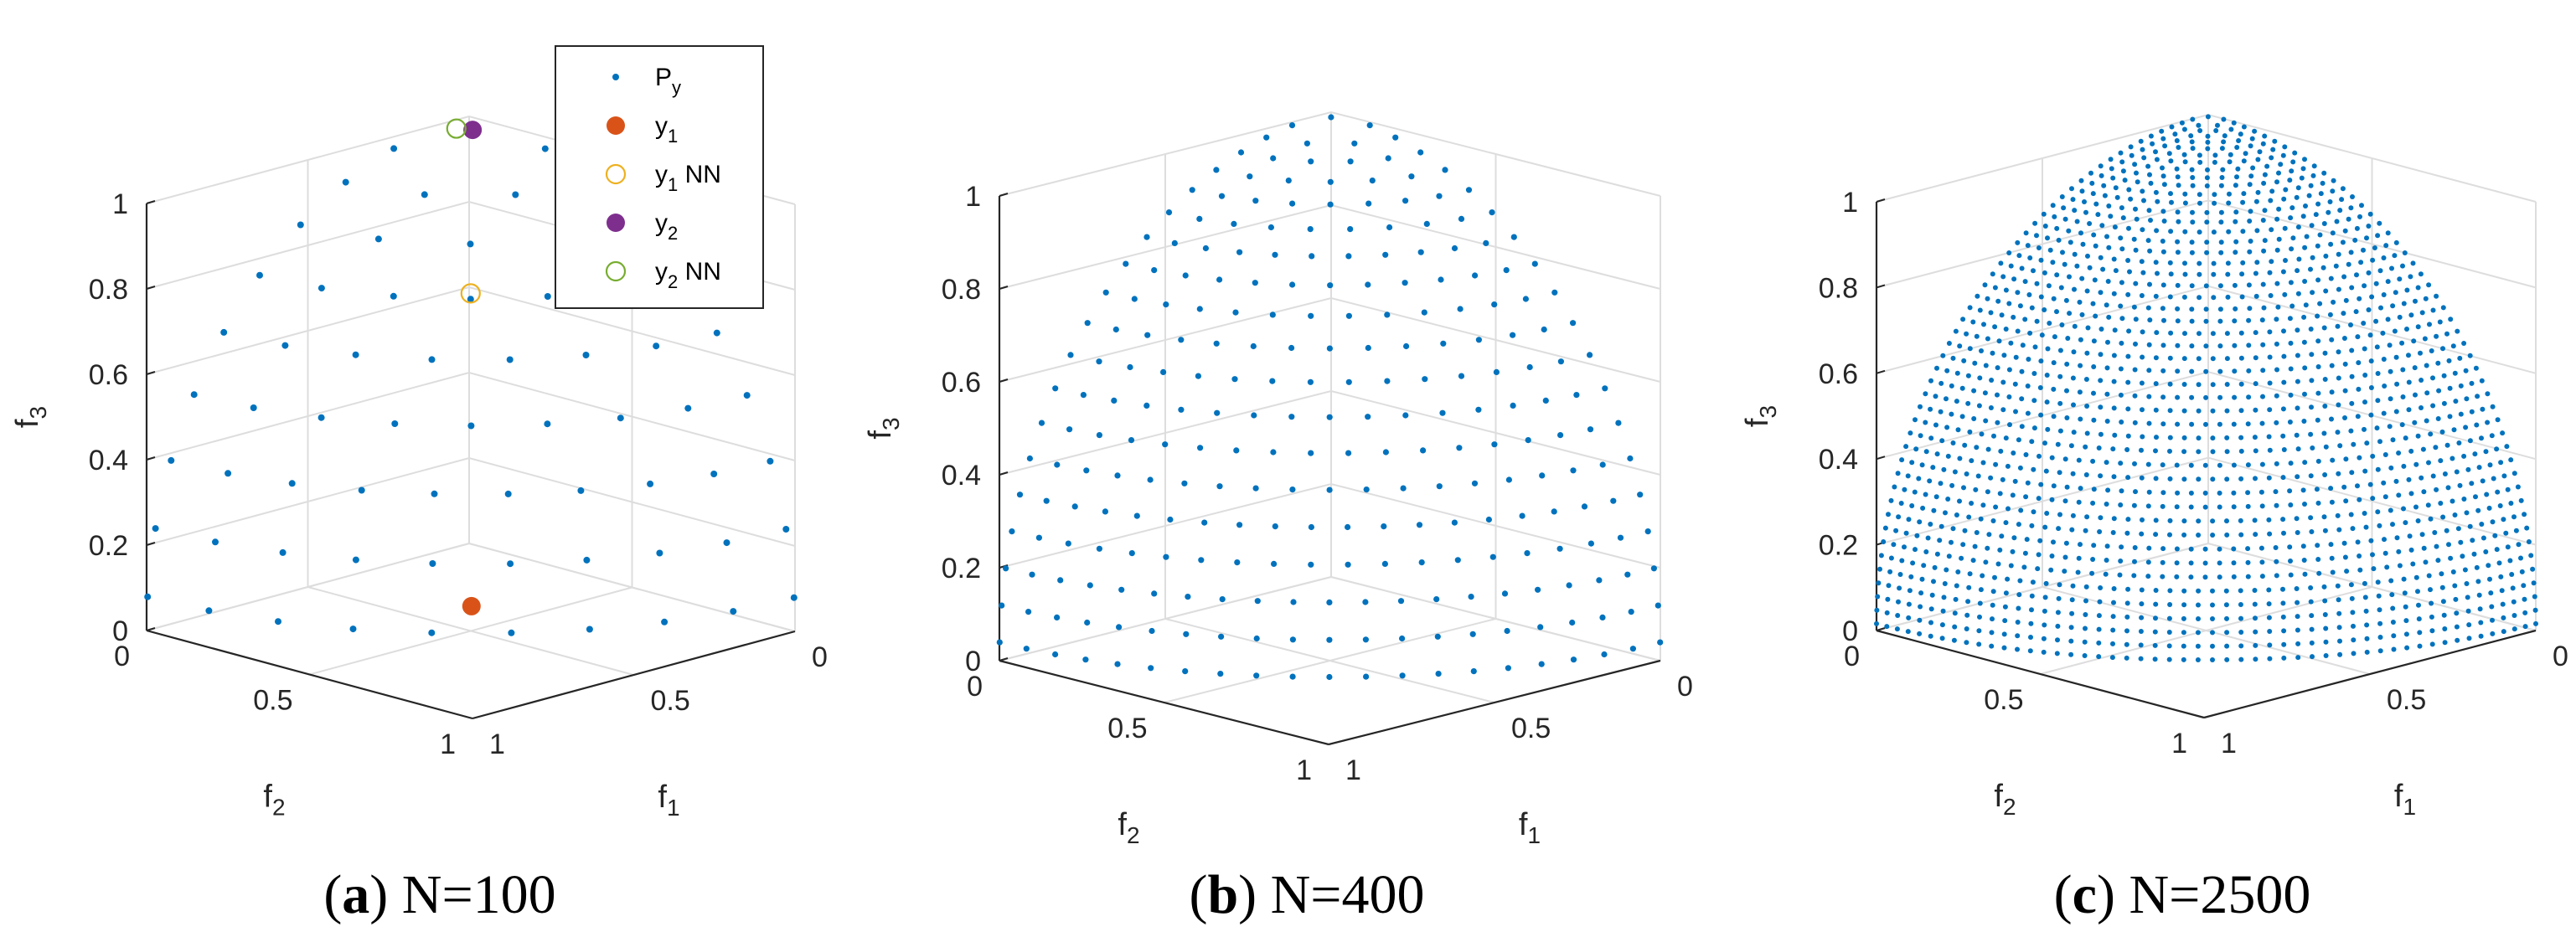  I want to click on legend-label-base: y, so click(661, 223).